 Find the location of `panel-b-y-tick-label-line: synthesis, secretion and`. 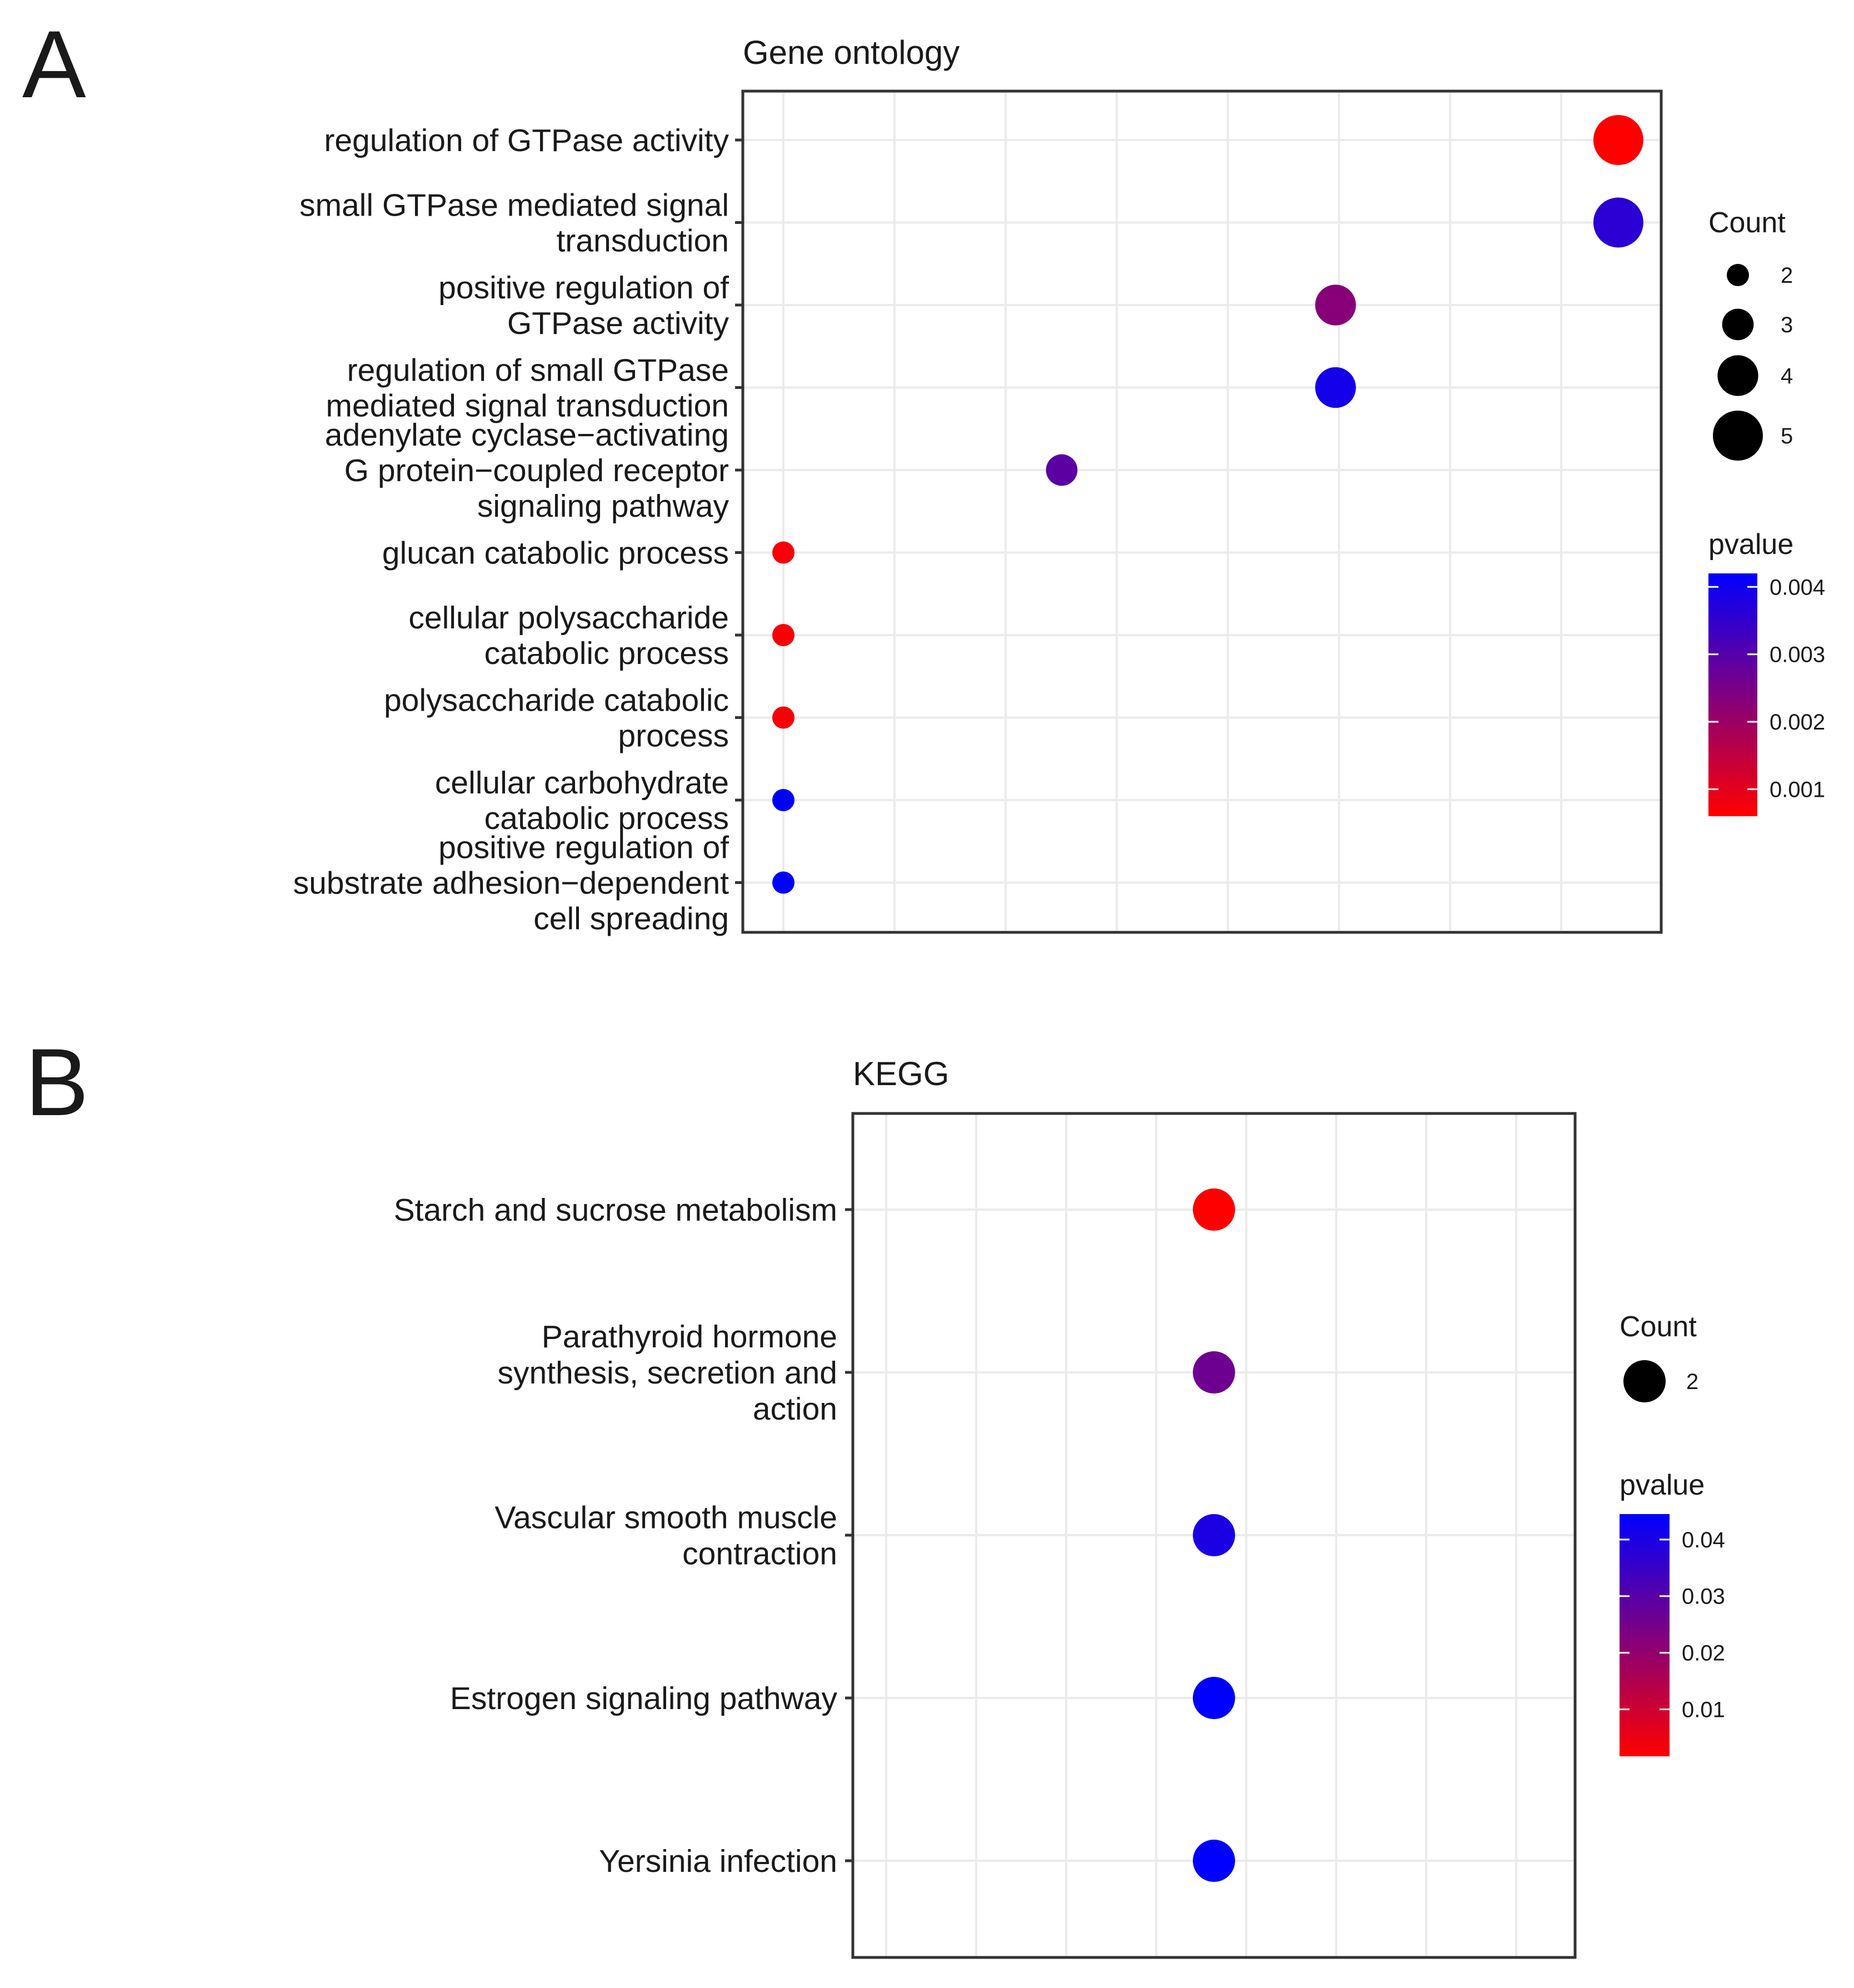

panel-b-y-tick-label-line: synthesis, secretion and is located at coordinates (668, 1373).